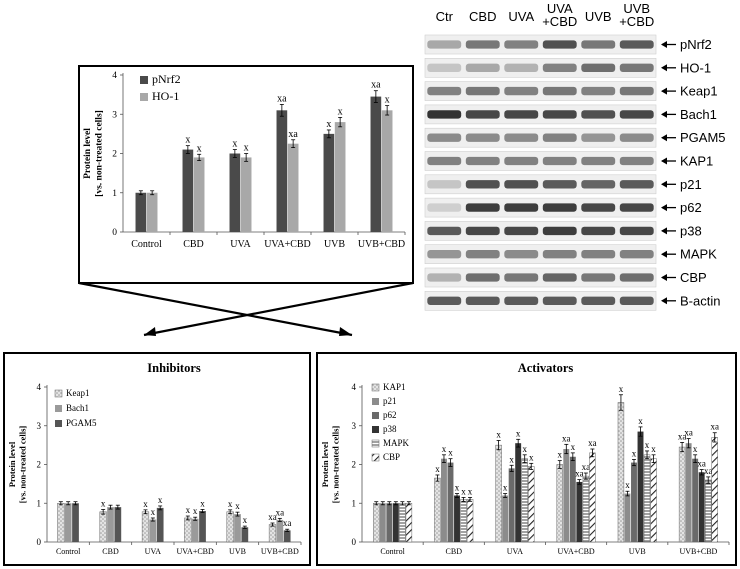 The width and height of the screenshot is (740, 569). Describe the element at coordinates (691, 184) in the screenshot. I see `blot-protein-label-p21: p21` at that location.